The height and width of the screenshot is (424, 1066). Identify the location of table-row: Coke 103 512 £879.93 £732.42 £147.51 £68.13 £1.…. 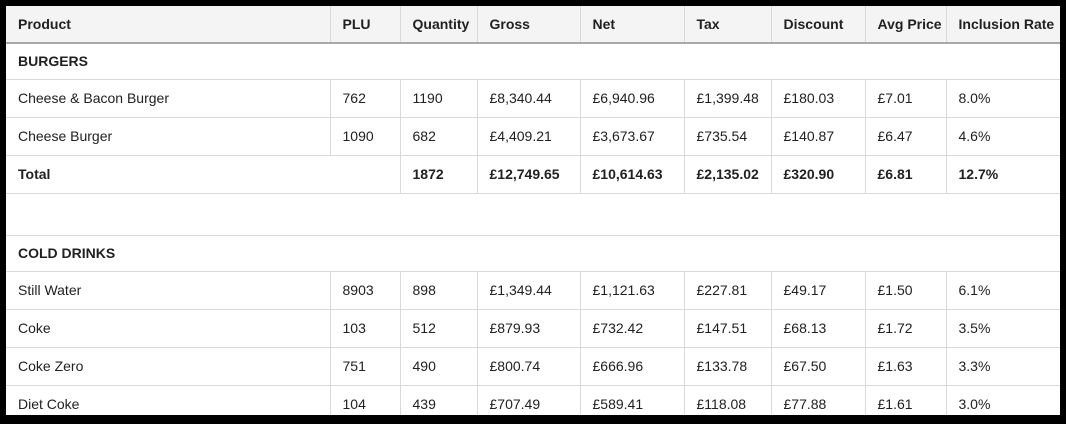
(533, 328).